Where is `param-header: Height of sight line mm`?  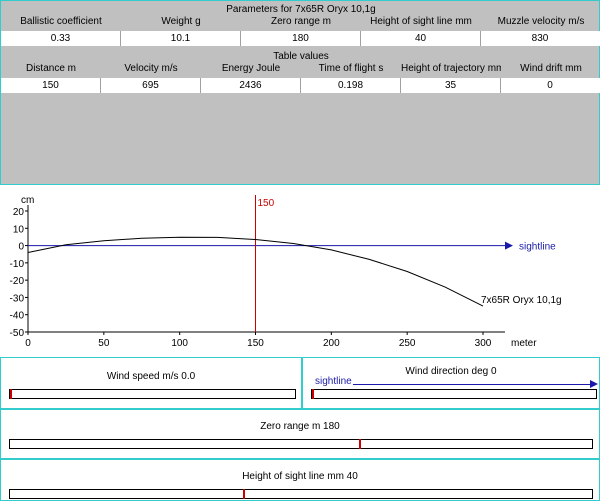 param-header: Height of sight line mm is located at coordinates (421, 21).